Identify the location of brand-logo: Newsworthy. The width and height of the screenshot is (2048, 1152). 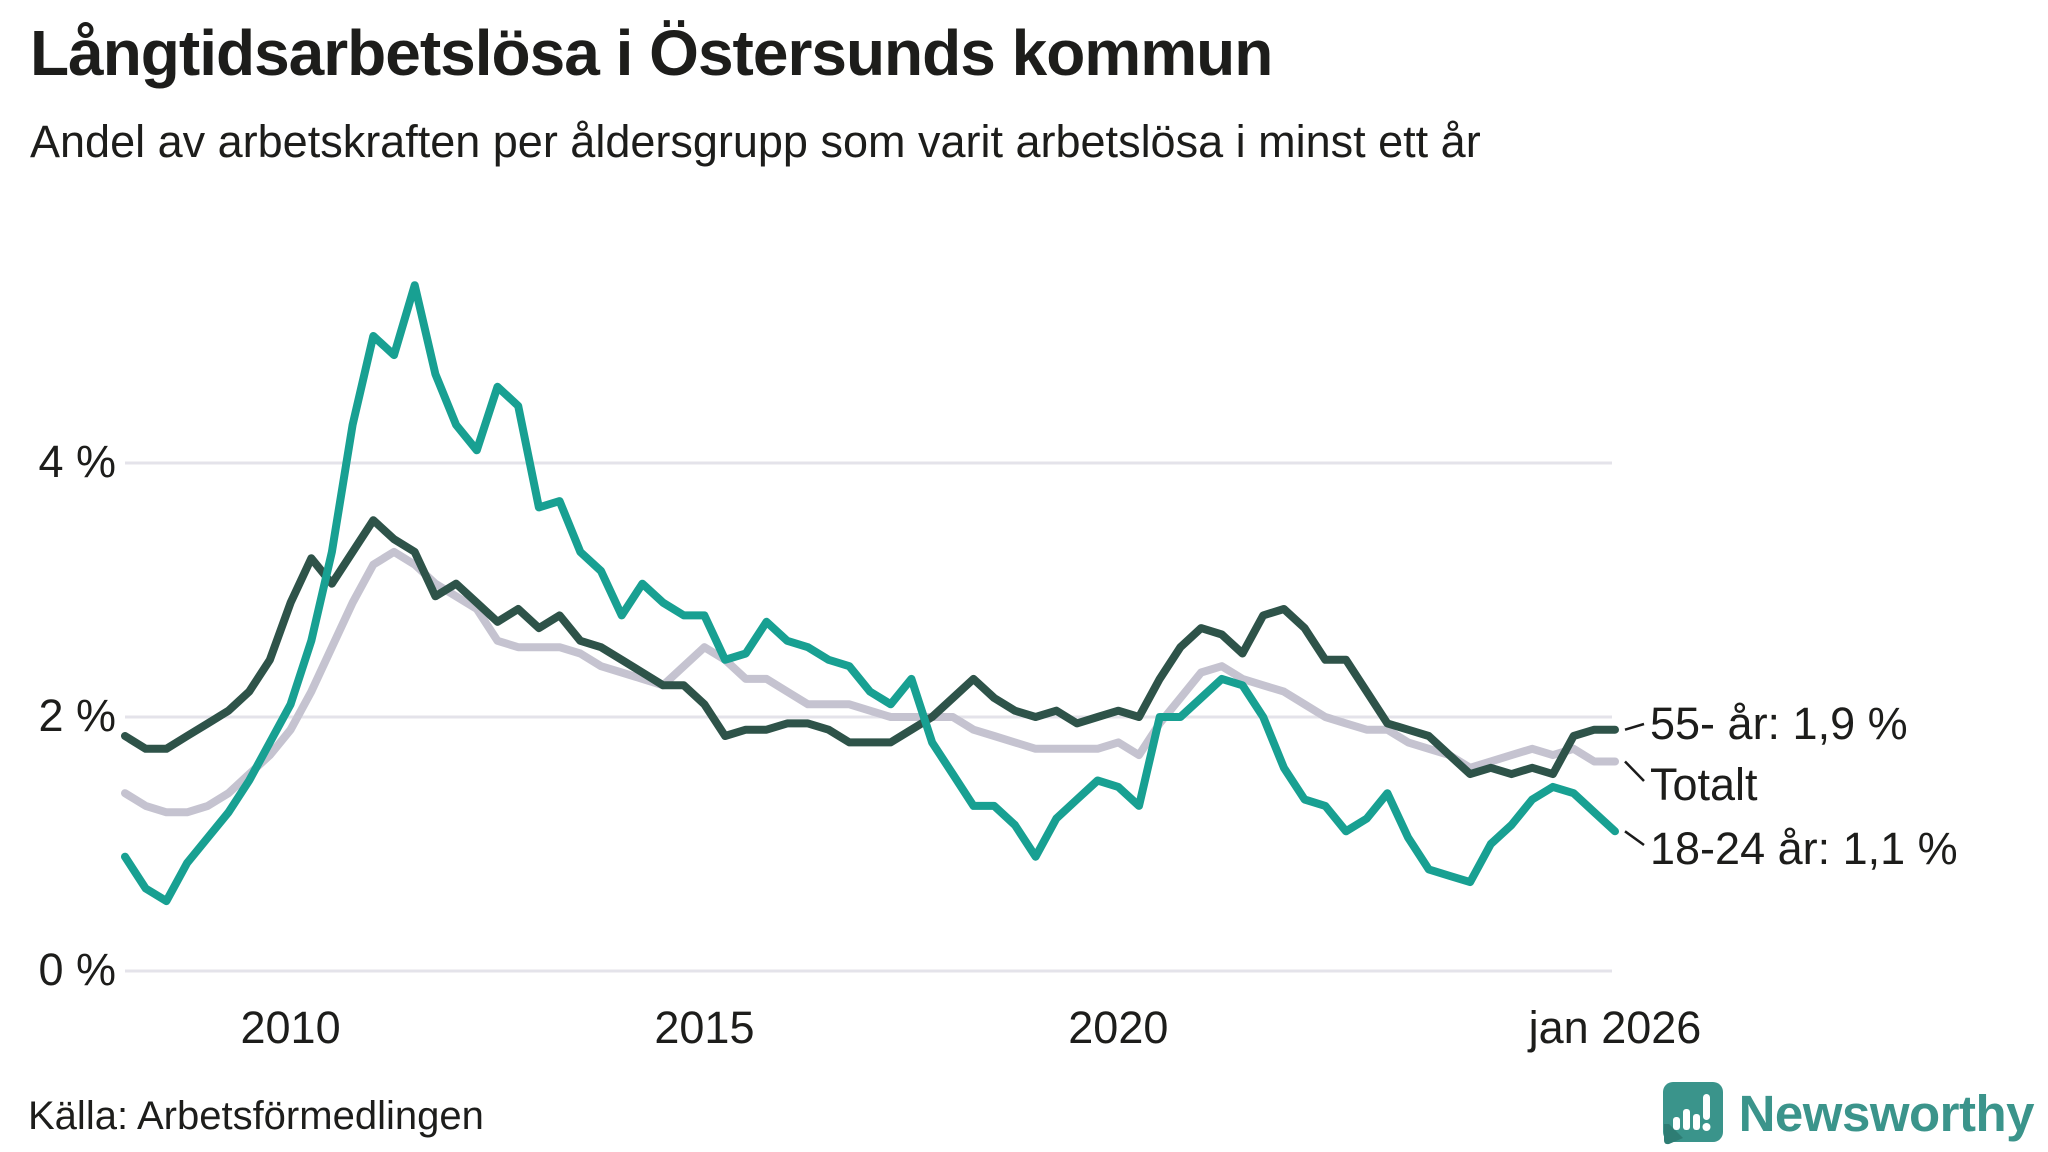
(1847, 1113).